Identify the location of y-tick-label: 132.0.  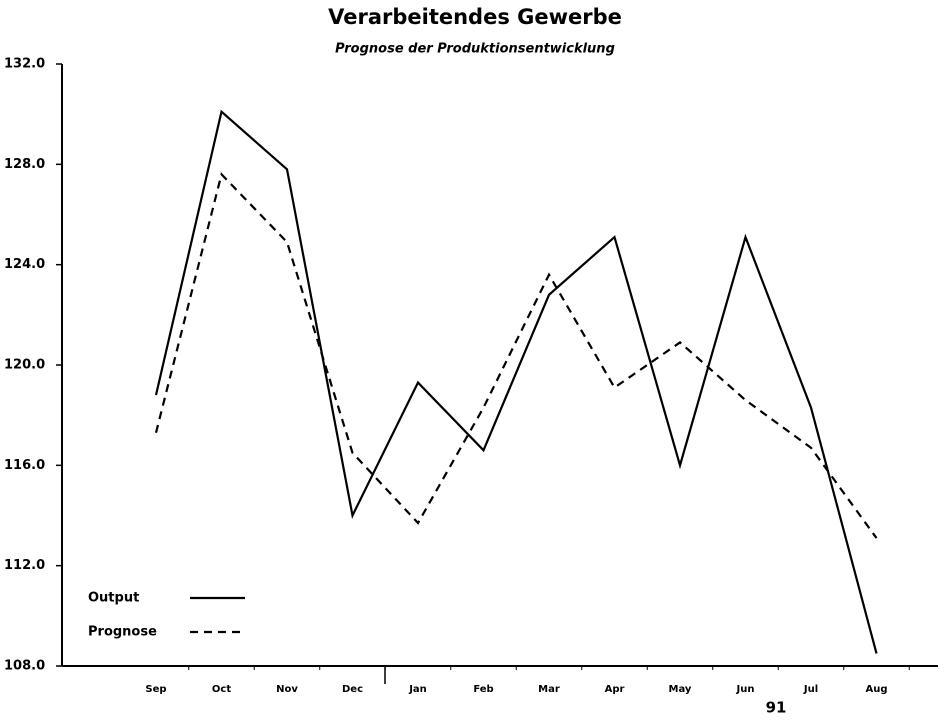
(24, 64).